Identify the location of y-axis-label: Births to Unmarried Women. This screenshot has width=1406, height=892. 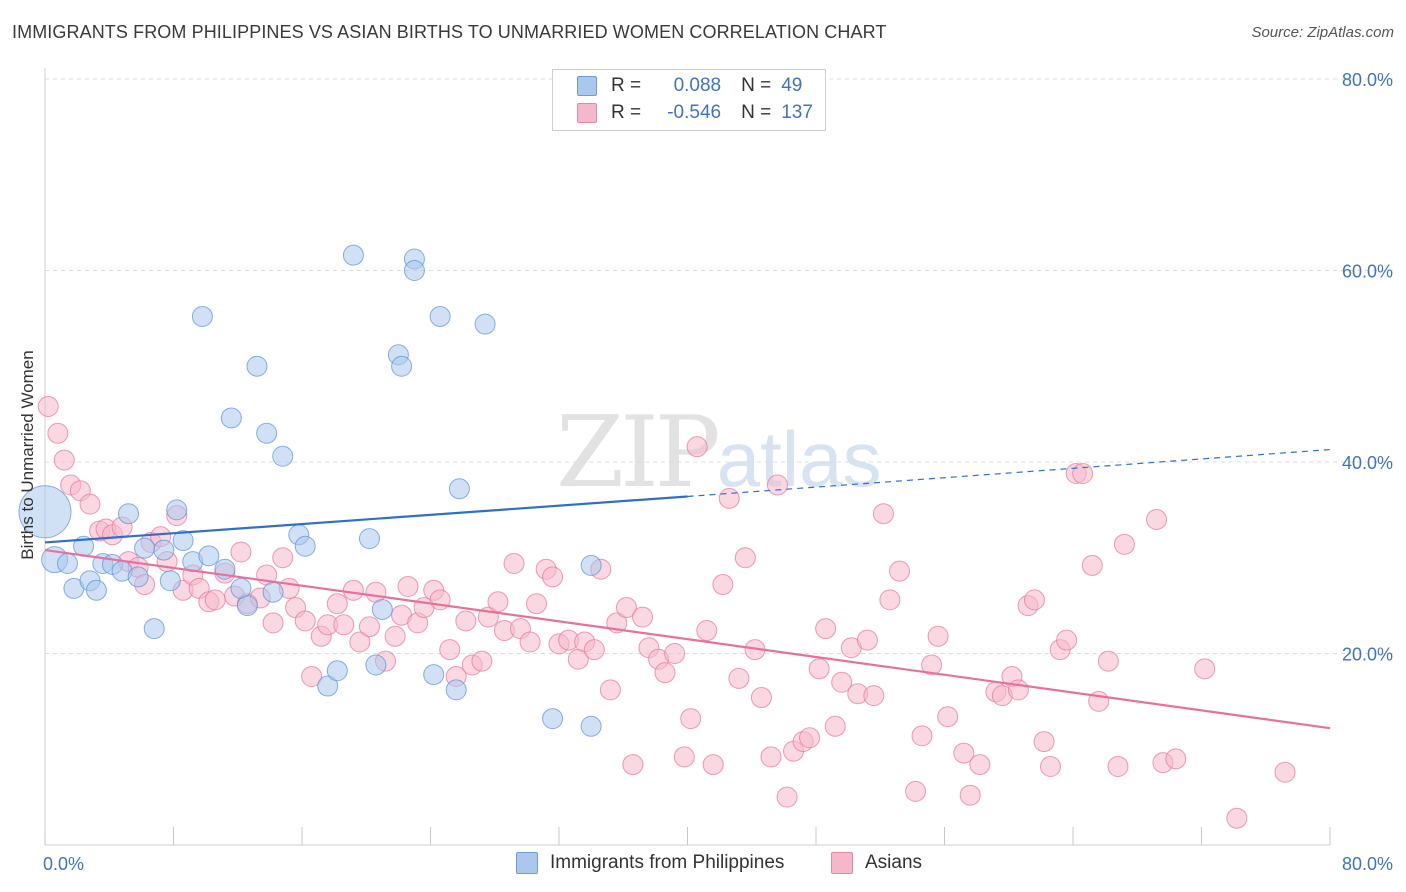
(27, 455).